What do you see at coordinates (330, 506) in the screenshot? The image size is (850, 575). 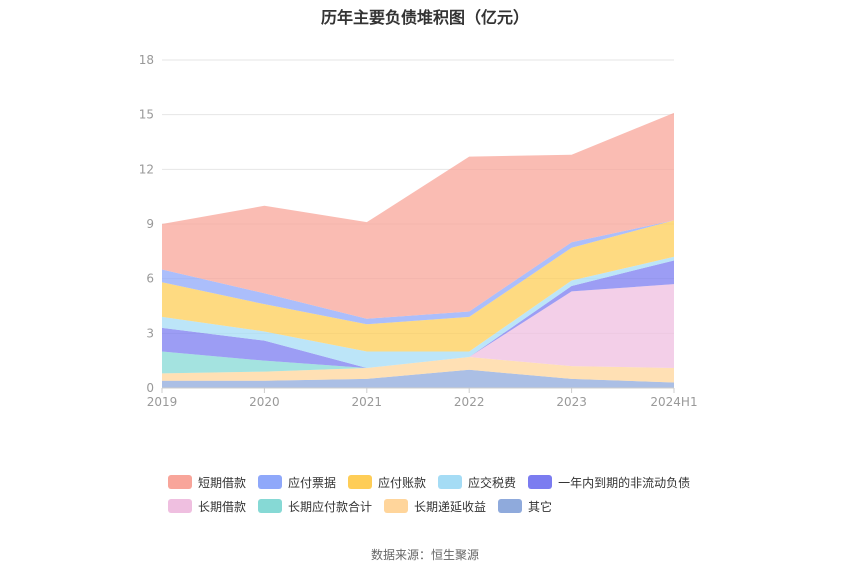 I see `legend-label: 长期应付款合计` at bounding box center [330, 506].